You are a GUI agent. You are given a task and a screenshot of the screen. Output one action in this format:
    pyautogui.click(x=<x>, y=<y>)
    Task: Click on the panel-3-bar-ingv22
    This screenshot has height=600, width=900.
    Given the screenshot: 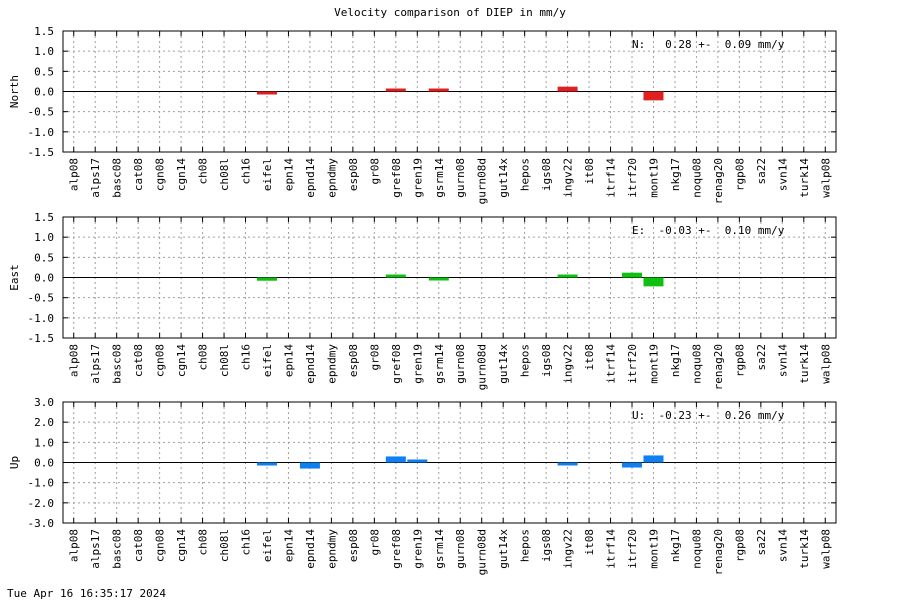 What is the action you would take?
    pyautogui.click(x=567, y=464)
    